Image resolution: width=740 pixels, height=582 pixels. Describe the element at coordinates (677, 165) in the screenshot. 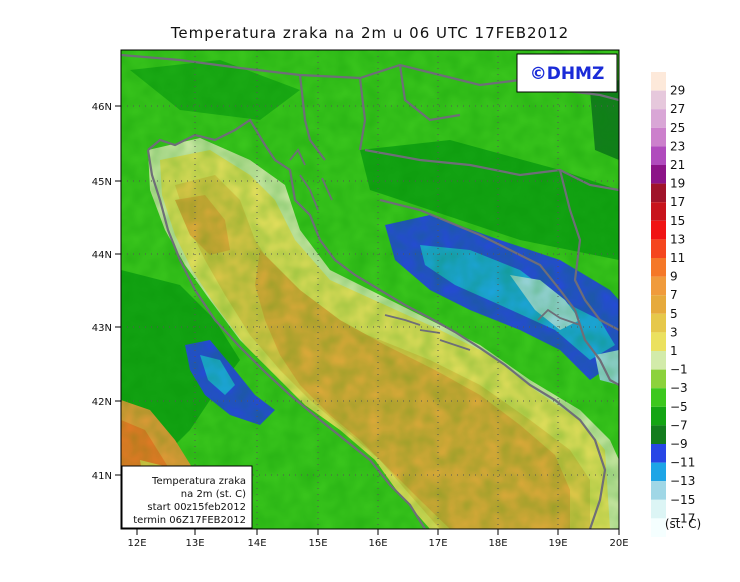

I see `colorbar-label: 21` at that location.